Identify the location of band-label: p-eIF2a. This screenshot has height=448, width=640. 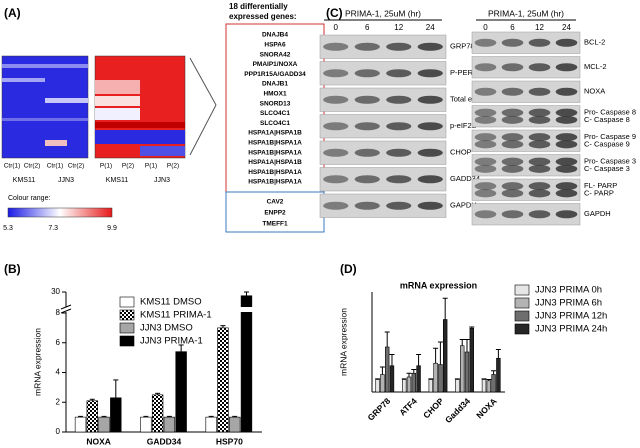
(463, 125).